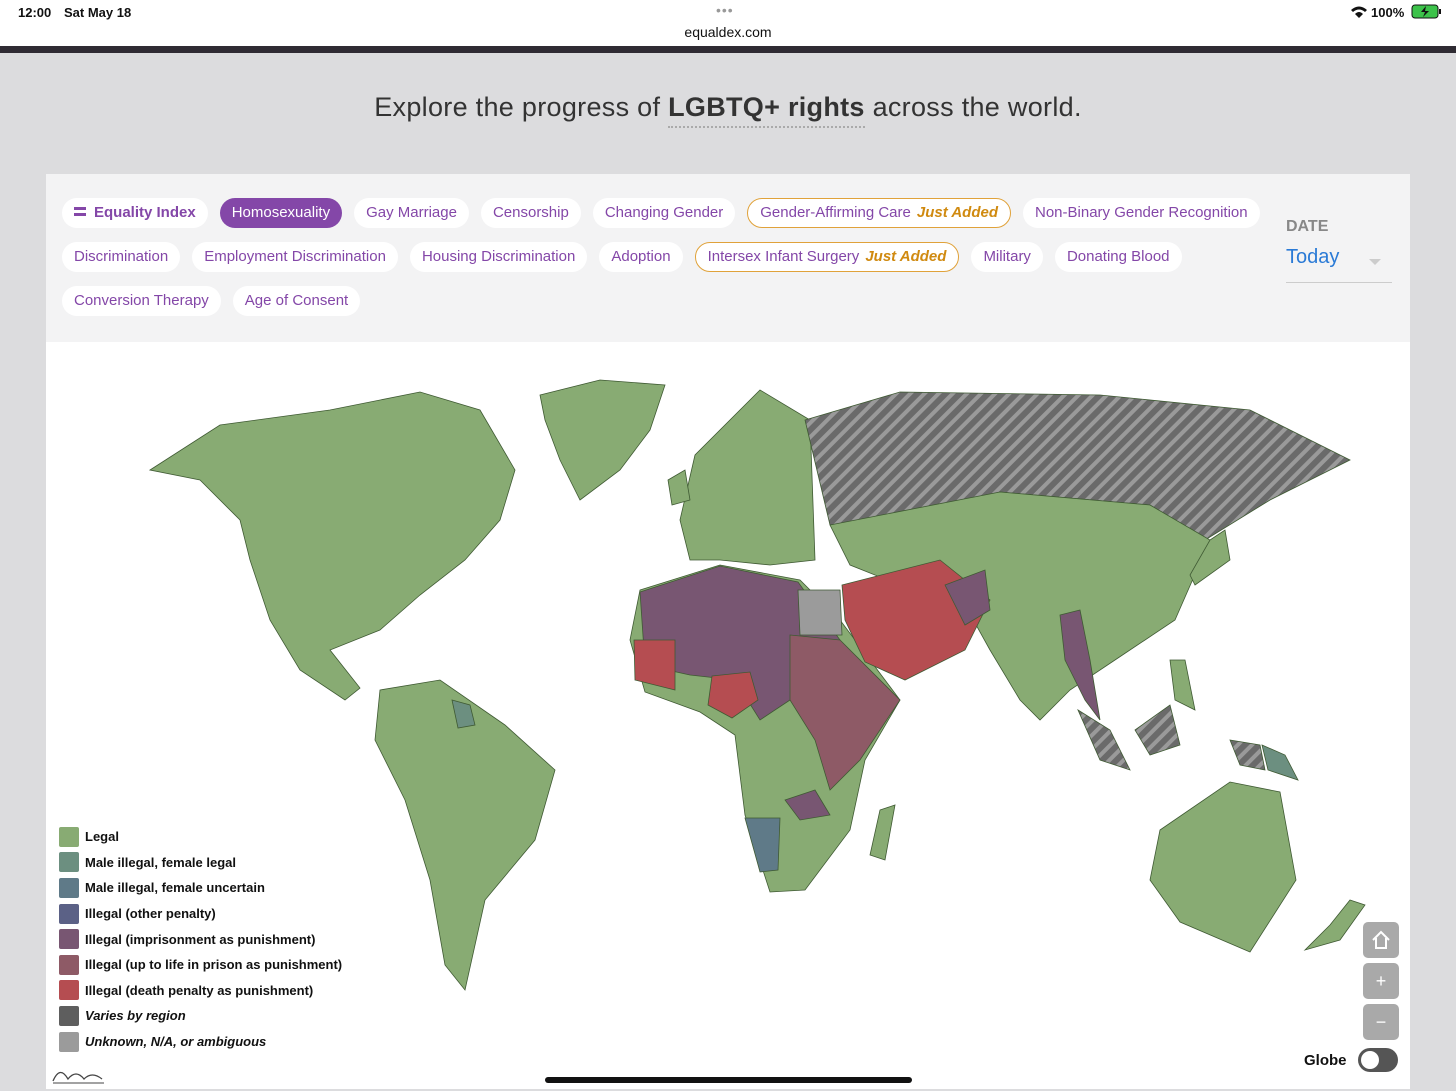  Describe the element at coordinates (200, 863) in the screenshot. I see `legend-item: Male illegal, female legal` at that location.